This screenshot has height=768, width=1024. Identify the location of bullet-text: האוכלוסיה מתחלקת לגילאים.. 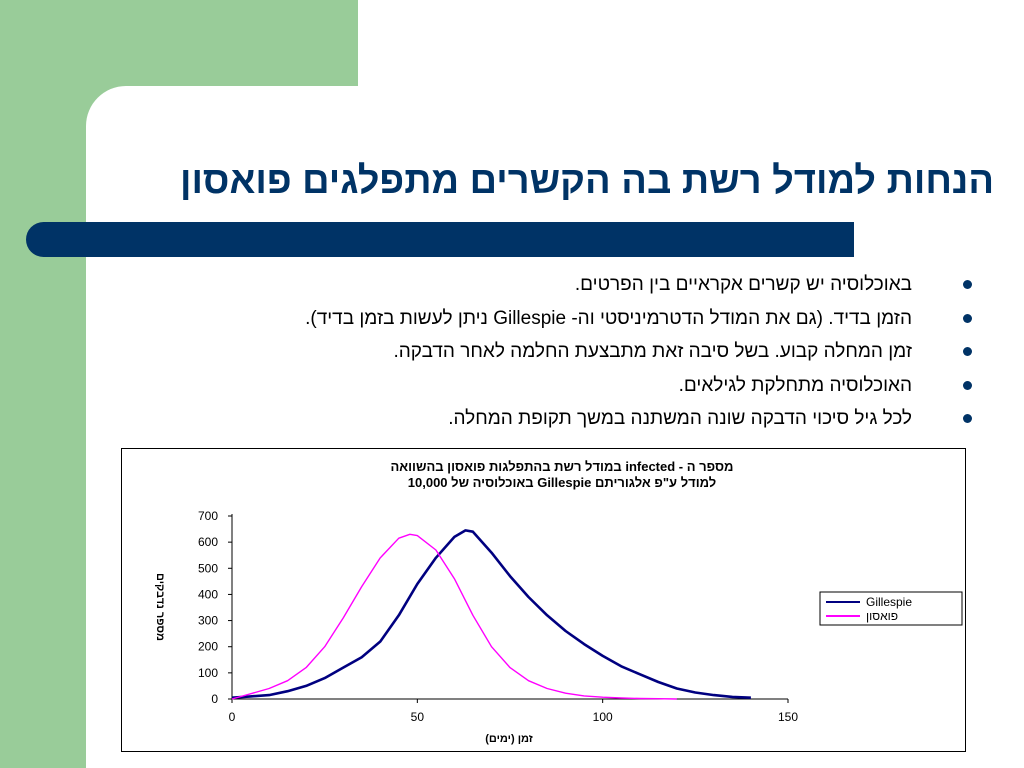
(795, 385).